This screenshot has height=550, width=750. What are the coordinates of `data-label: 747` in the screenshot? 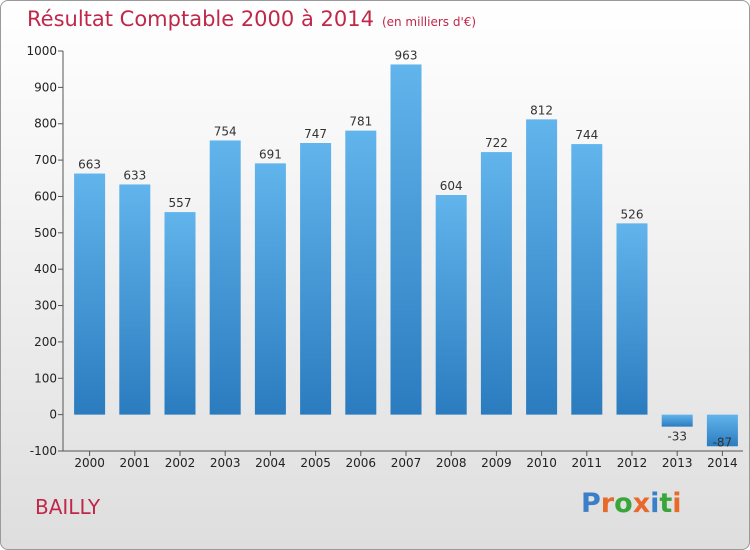 It's located at (315, 134).